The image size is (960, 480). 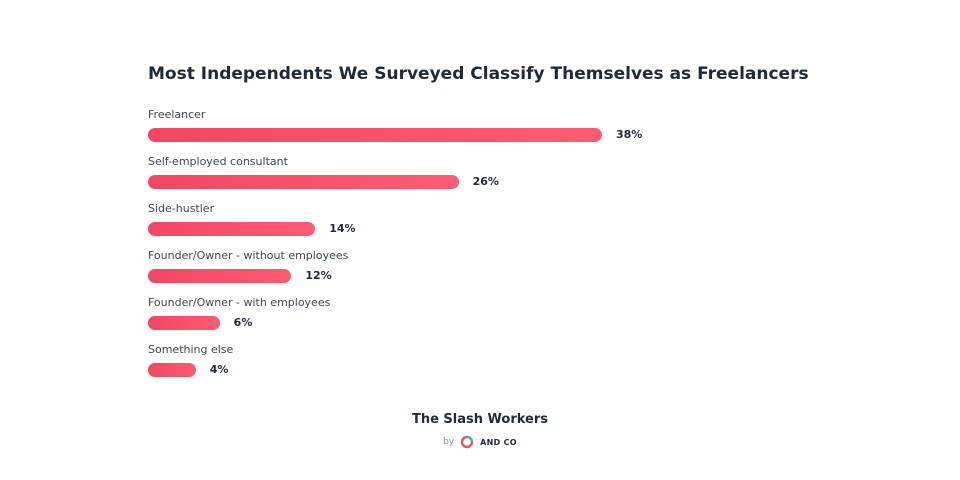 I want to click on bar-label: Something else, so click(x=191, y=349).